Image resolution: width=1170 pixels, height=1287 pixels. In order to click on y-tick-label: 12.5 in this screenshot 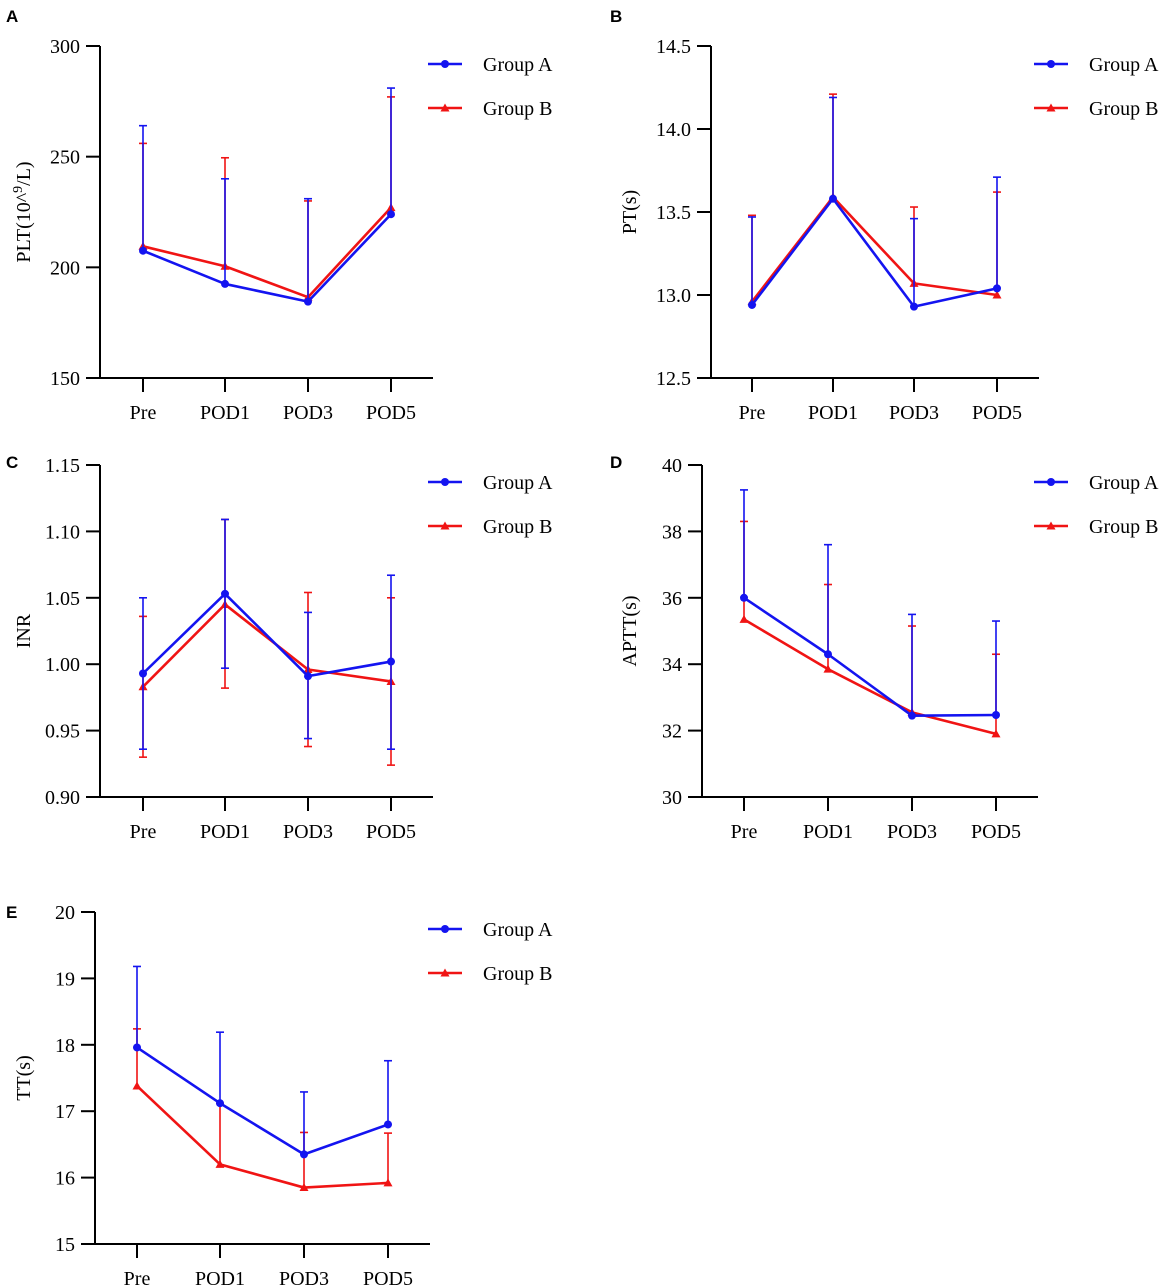, I will do `click(673, 379)`.